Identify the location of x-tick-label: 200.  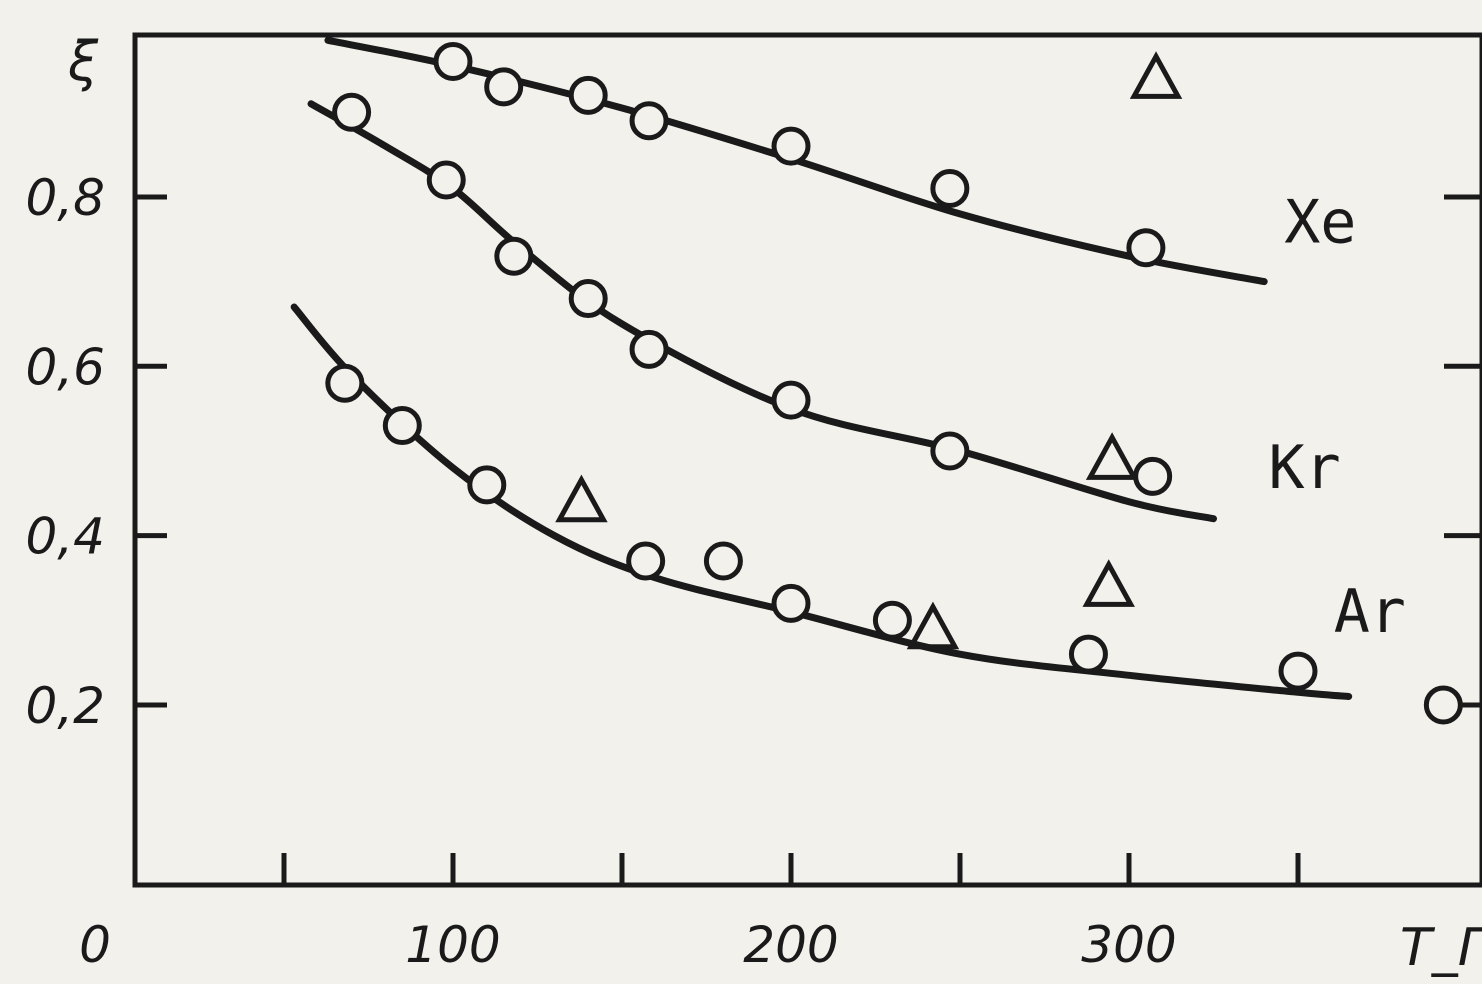
(790, 945).